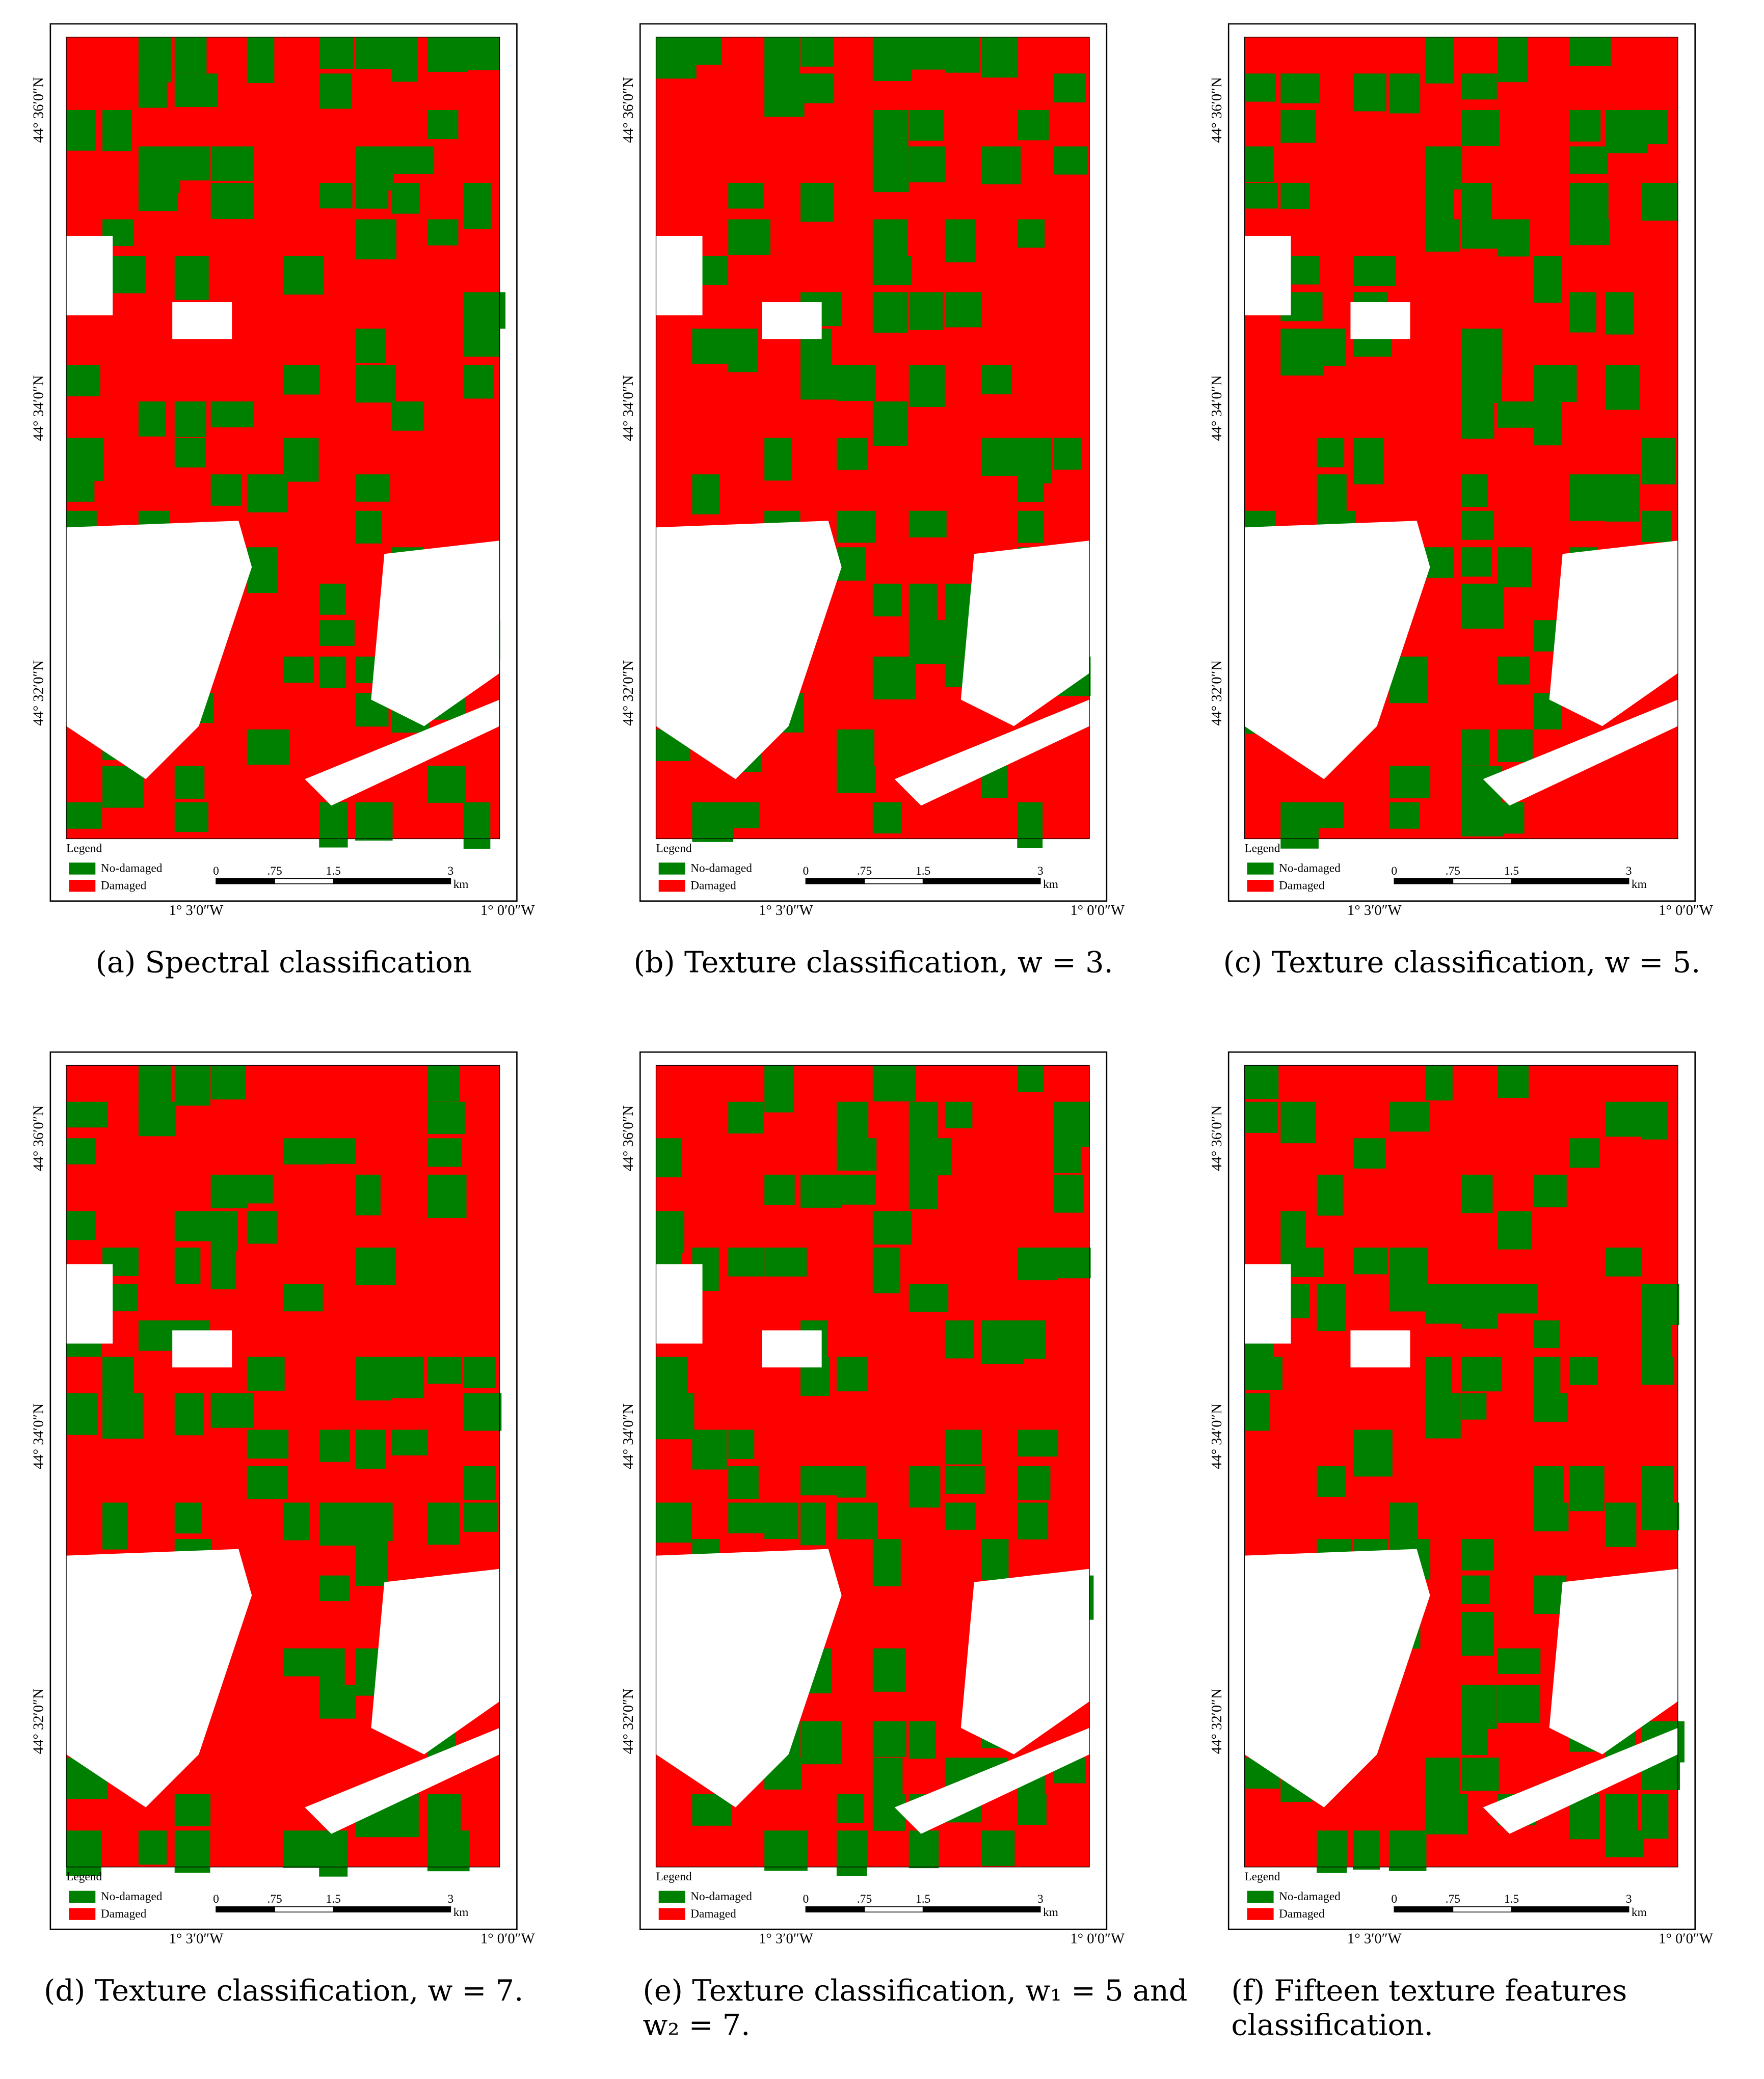 The image size is (1764, 2079). Describe the element at coordinates (806, 871) in the screenshot. I see `scale-label: 0` at that location.